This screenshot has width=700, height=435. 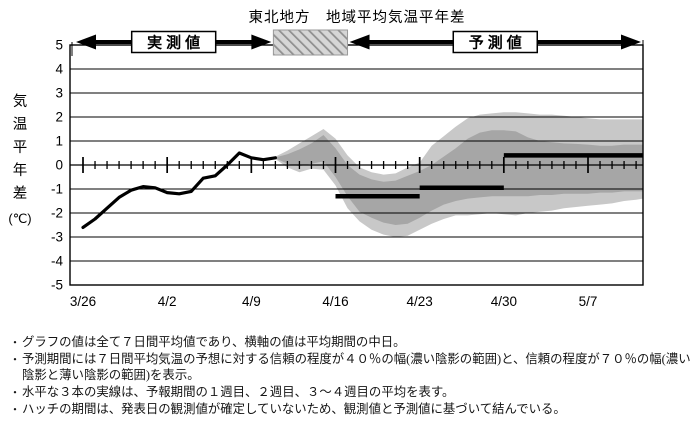 I want to click on svg-text: -1, so click(x=57, y=189).